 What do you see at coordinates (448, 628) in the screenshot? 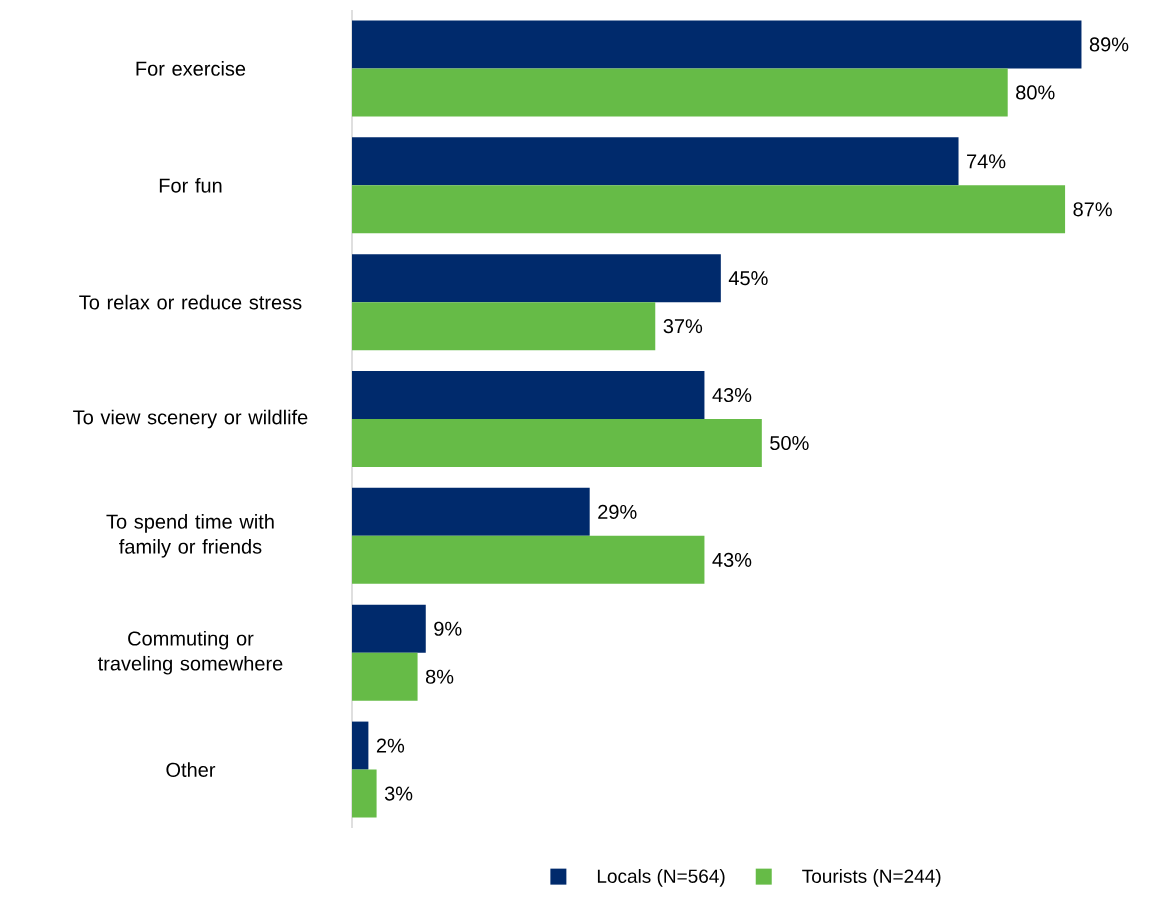
I see `data-label: 9%` at bounding box center [448, 628].